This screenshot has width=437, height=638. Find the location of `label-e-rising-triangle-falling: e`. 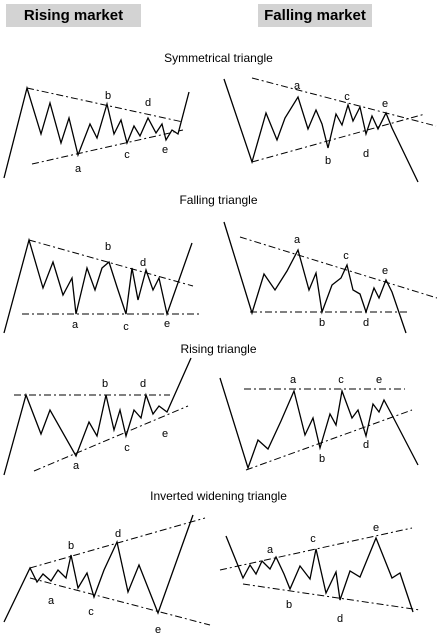

label-e-rising-triangle-falling: e is located at coordinates (379, 380).